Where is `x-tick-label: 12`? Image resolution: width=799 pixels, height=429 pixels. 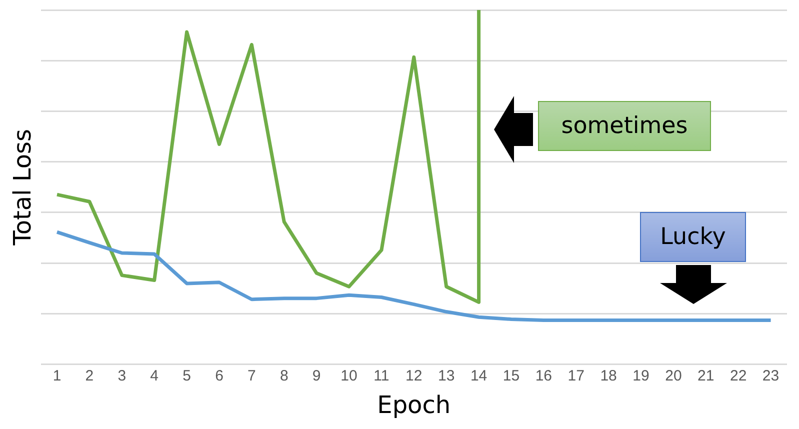
x-tick-label: 12 is located at coordinates (414, 375).